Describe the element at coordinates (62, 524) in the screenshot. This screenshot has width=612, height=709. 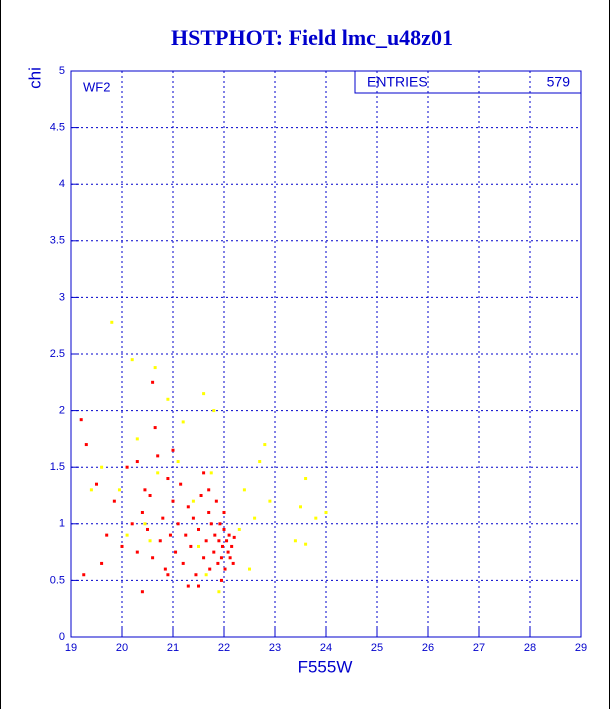
I see `y-tick-label: 1` at that location.